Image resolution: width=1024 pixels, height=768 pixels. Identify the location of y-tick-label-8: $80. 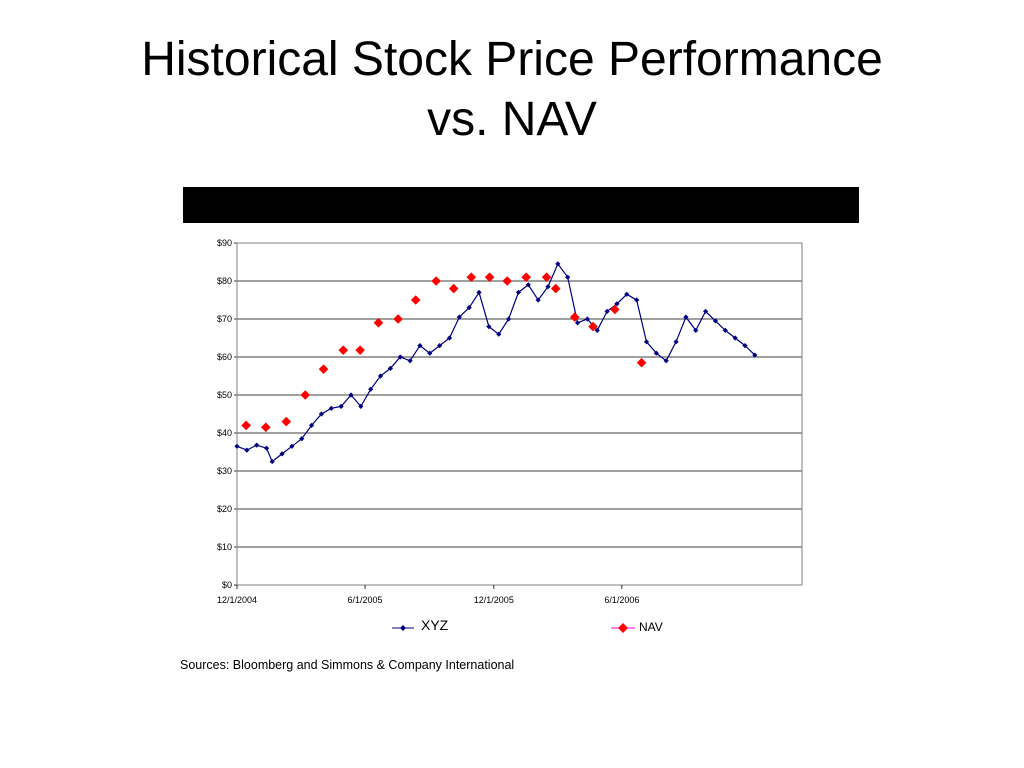
(224, 281).